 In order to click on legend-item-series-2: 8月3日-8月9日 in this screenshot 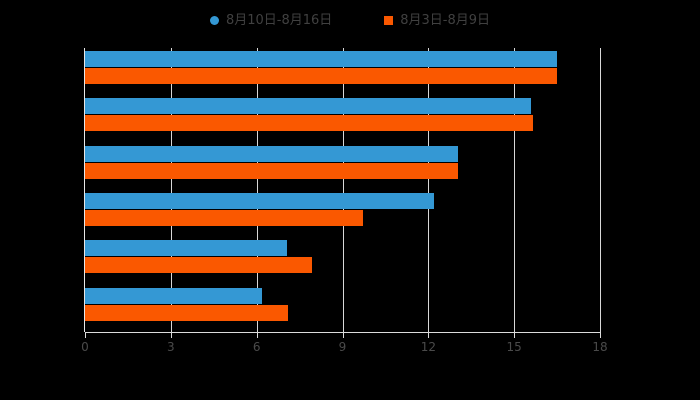, I will do `click(437, 20)`.